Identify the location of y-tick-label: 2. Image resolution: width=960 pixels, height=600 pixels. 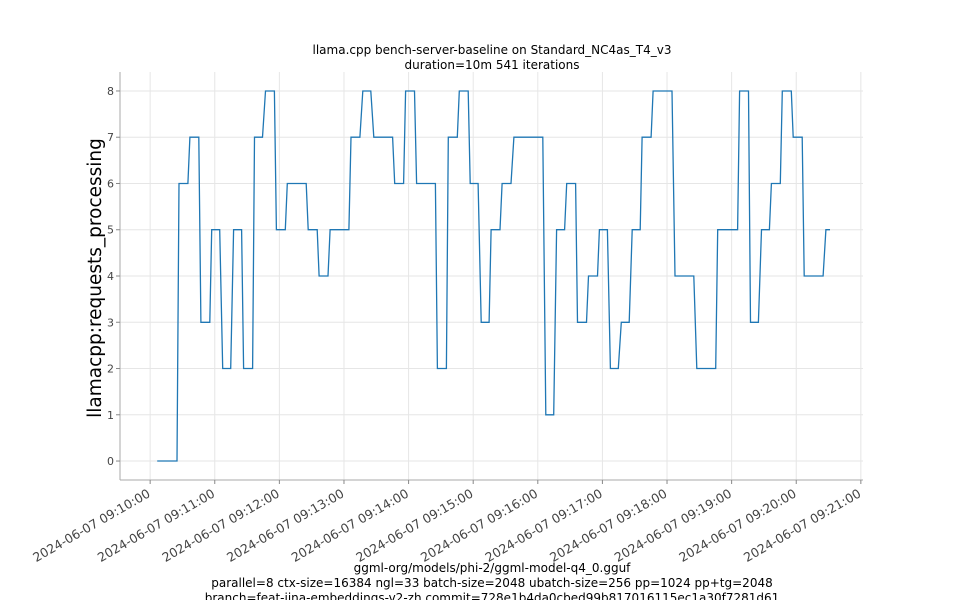
(110, 369).